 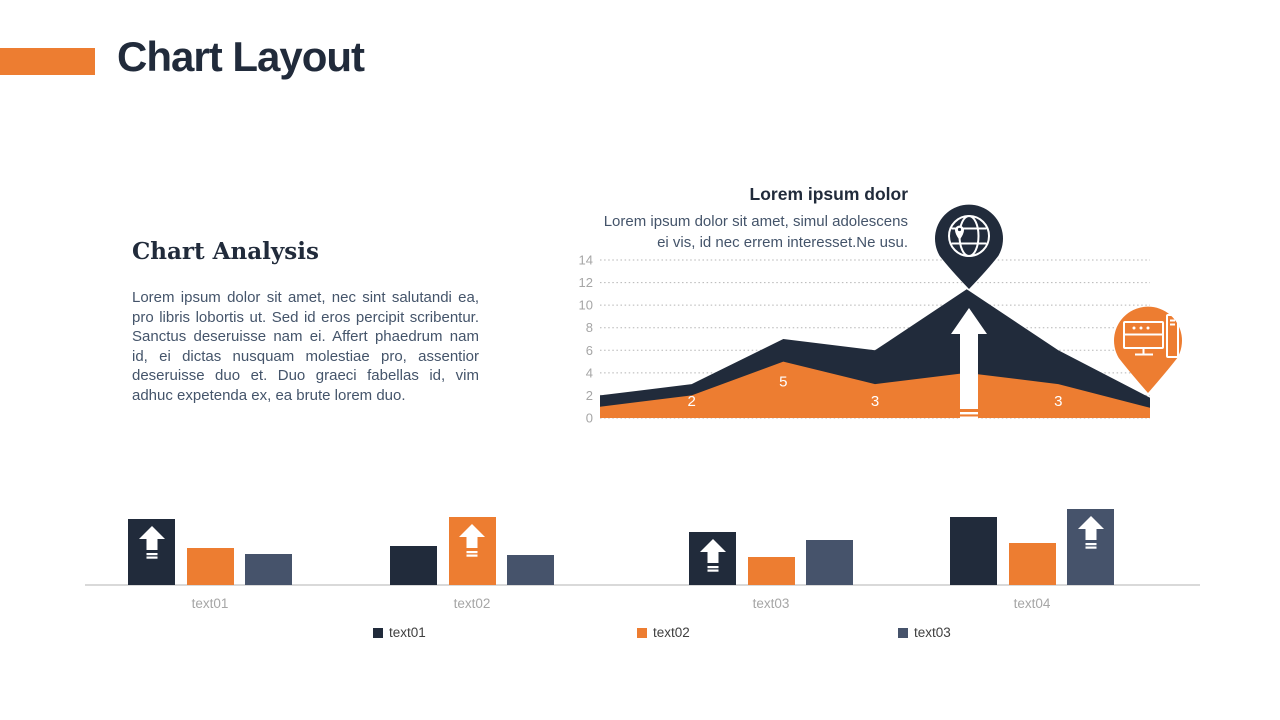 What do you see at coordinates (969, 236) in the screenshot?
I see `globe-icon` at bounding box center [969, 236].